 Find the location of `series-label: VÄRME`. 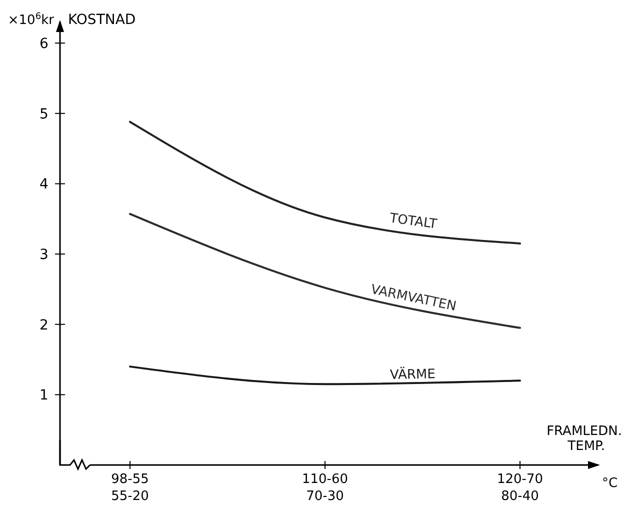

series-label: VÄRME is located at coordinates (413, 374).